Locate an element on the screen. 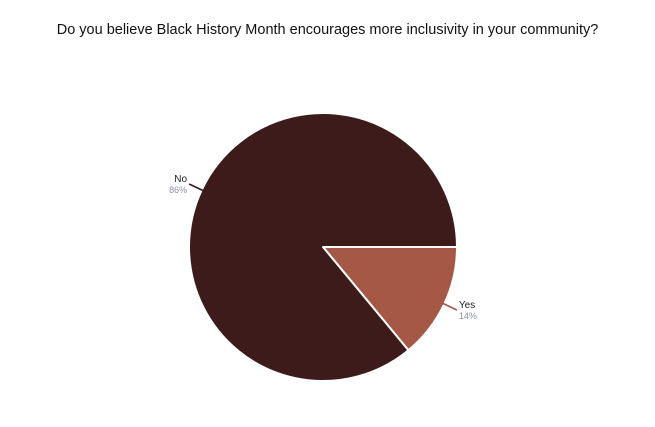 The height and width of the screenshot is (427, 655). slice-percent-no: 86% is located at coordinates (178, 190).